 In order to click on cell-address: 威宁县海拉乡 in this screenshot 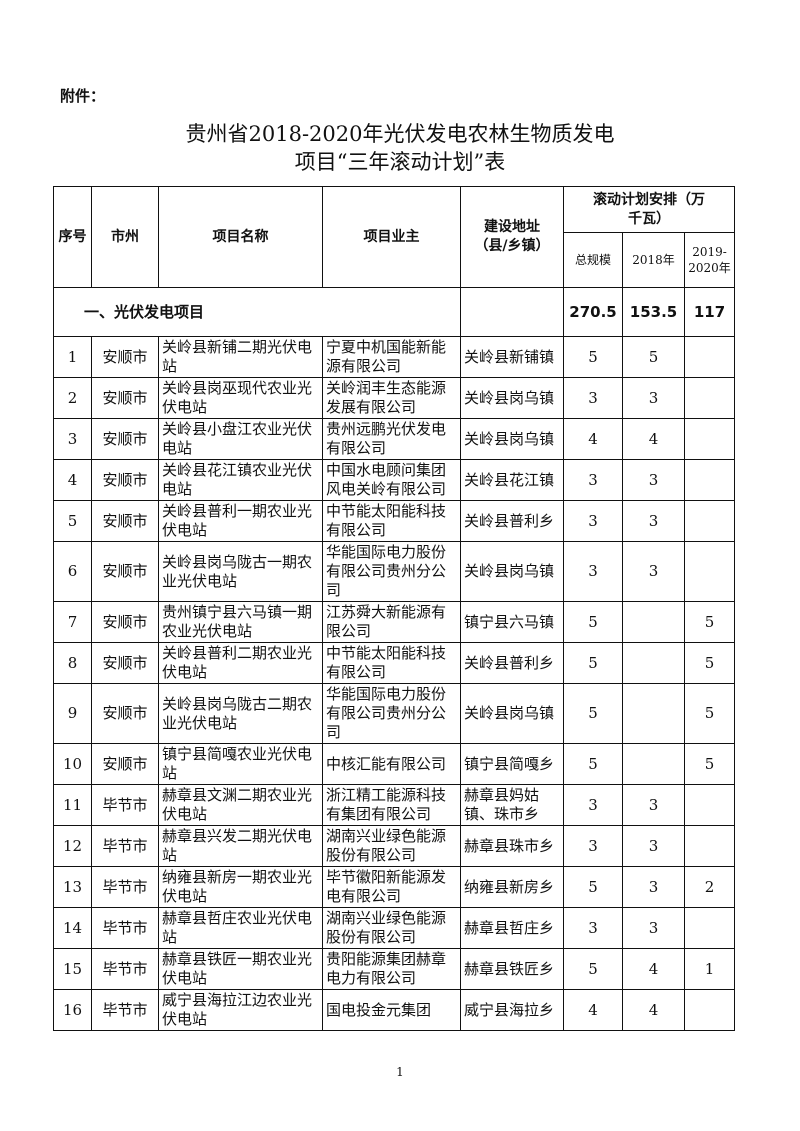, I will do `click(512, 1010)`.